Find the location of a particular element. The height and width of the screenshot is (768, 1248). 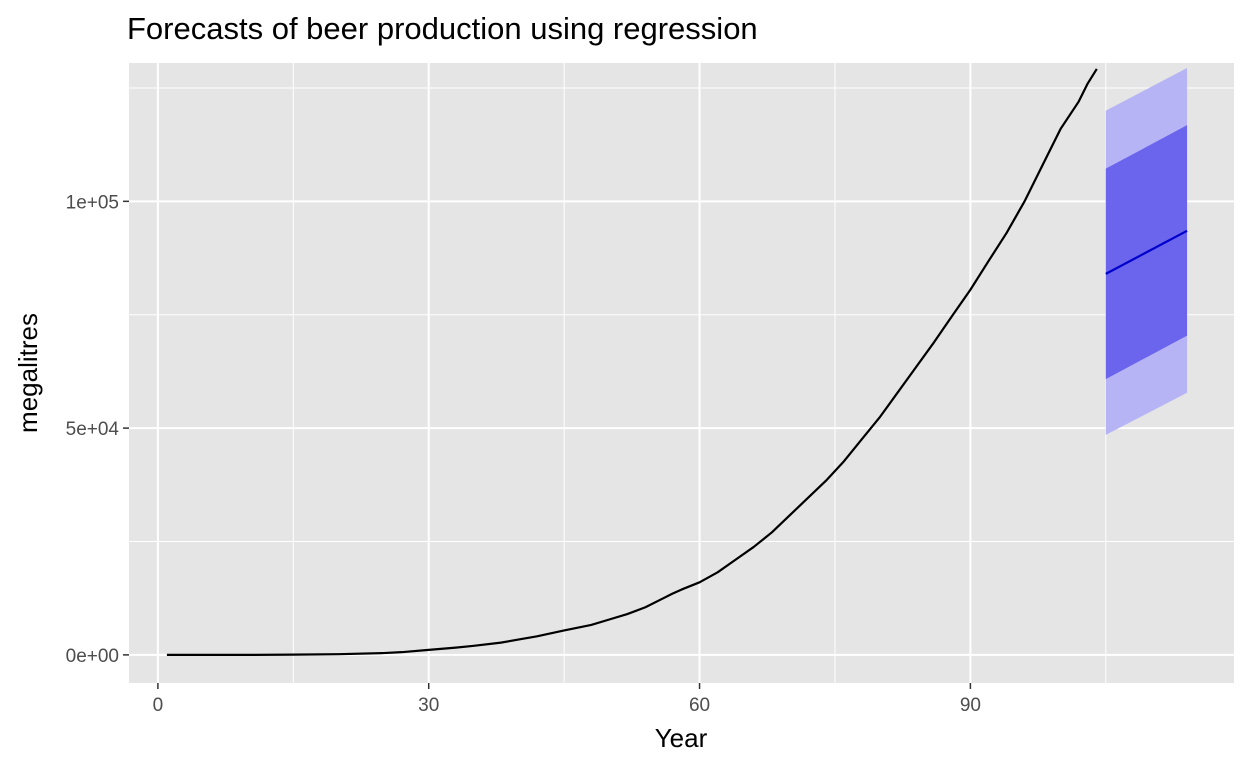

x-tick-label: 60 is located at coordinates (699, 705).